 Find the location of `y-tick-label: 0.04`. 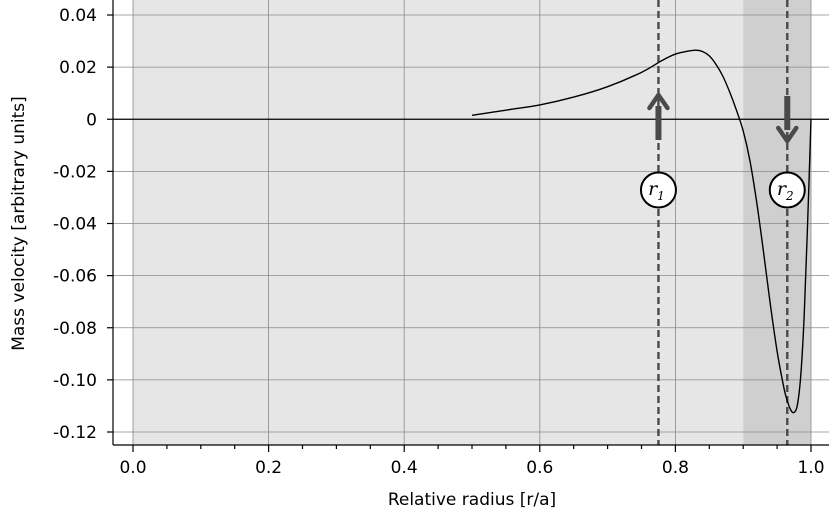

y-tick-label: 0.04 is located at coordinates (78, 16).